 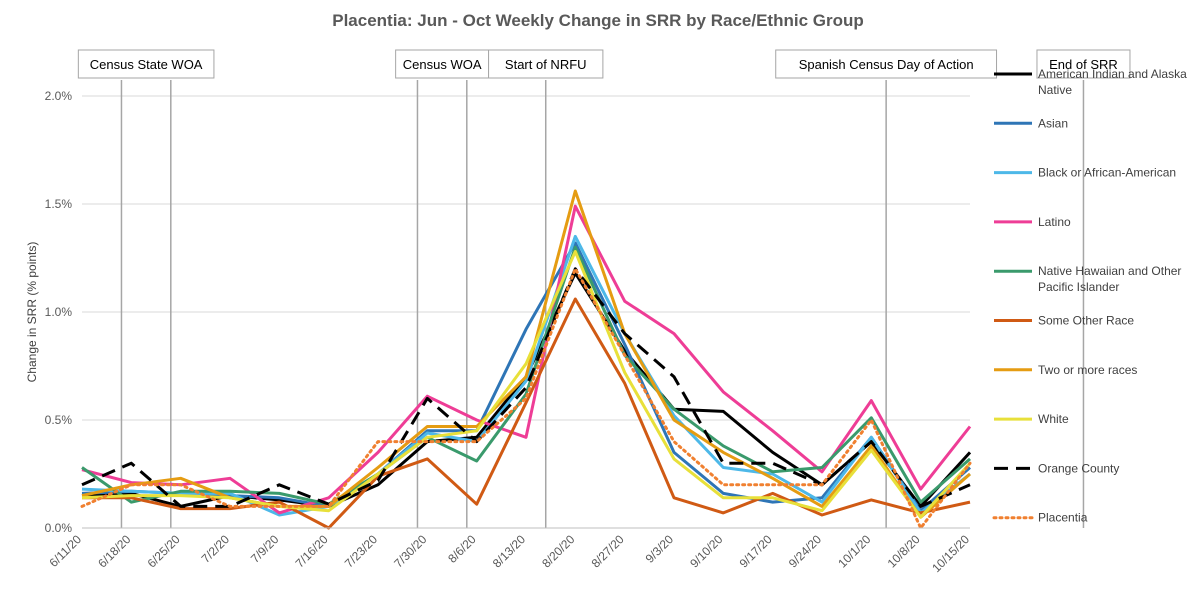 I want to click on y-tick-label: 1.0%, so click(x=59, y=312).